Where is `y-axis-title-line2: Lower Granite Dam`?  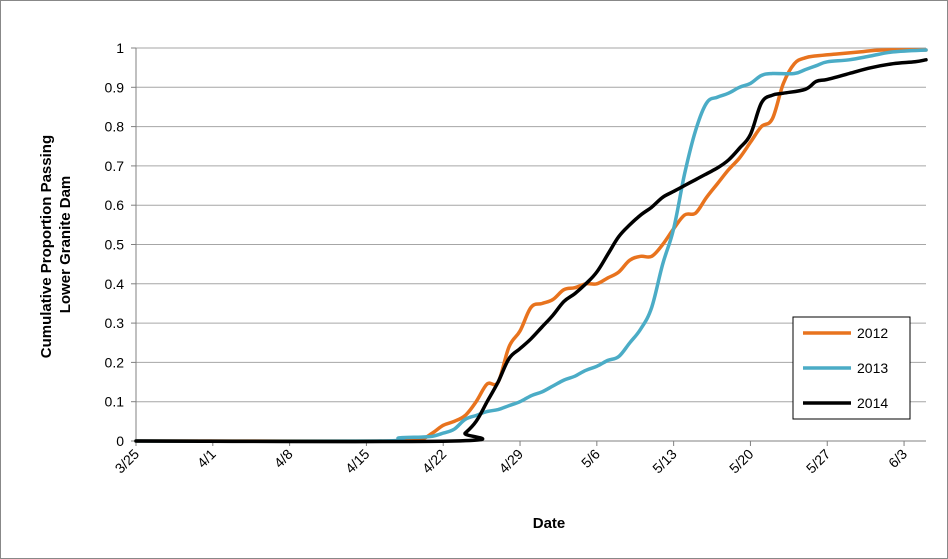
y-axis-title-line2: Lower Granite Dam is located at coordinates (65, 245).